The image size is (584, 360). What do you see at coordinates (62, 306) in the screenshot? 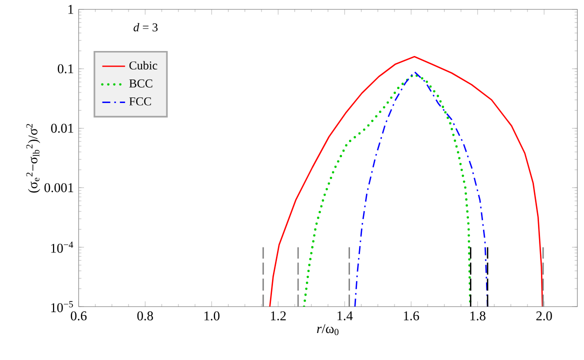
I see `y-tick-label: 10$^{−5}$` at bounding box center [62, 306].